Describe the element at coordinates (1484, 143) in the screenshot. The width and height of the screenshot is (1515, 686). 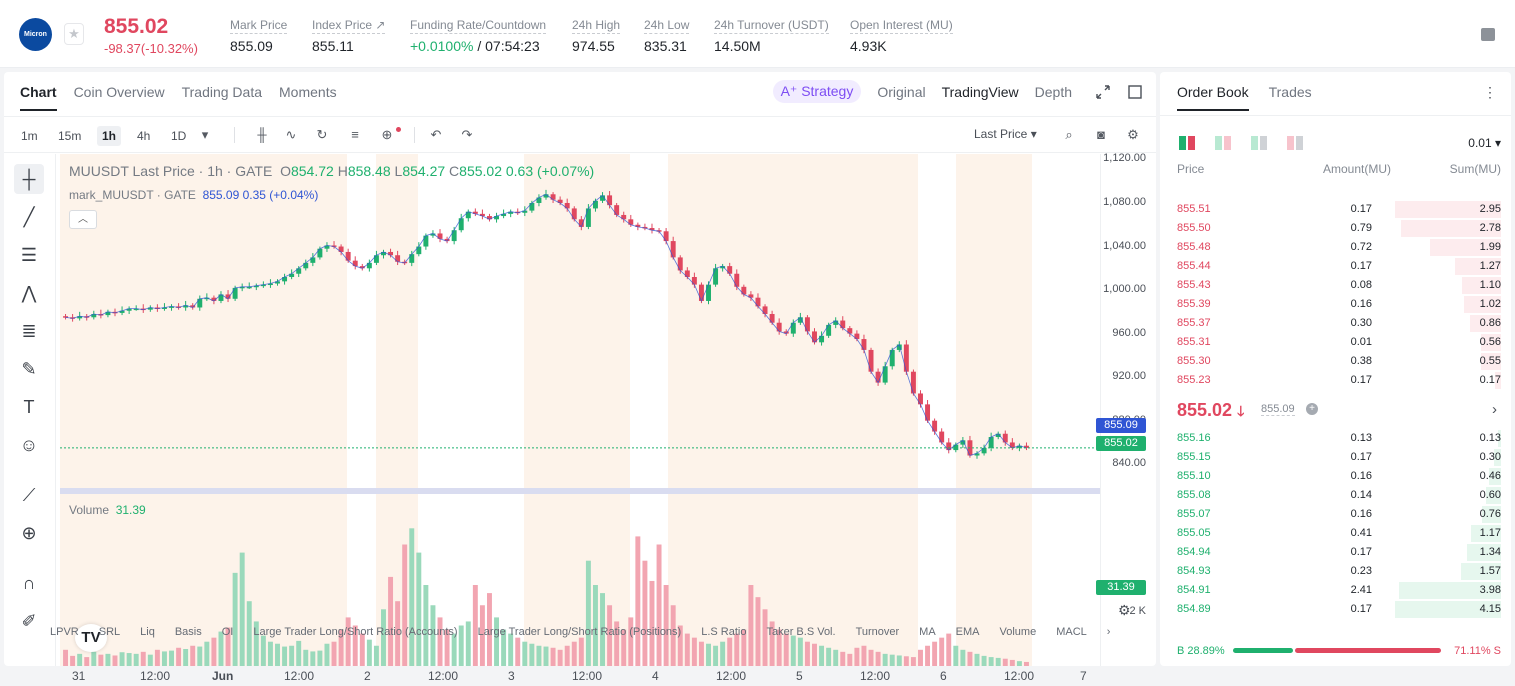
I see `precision-select: 0.01 ▾` at that location.